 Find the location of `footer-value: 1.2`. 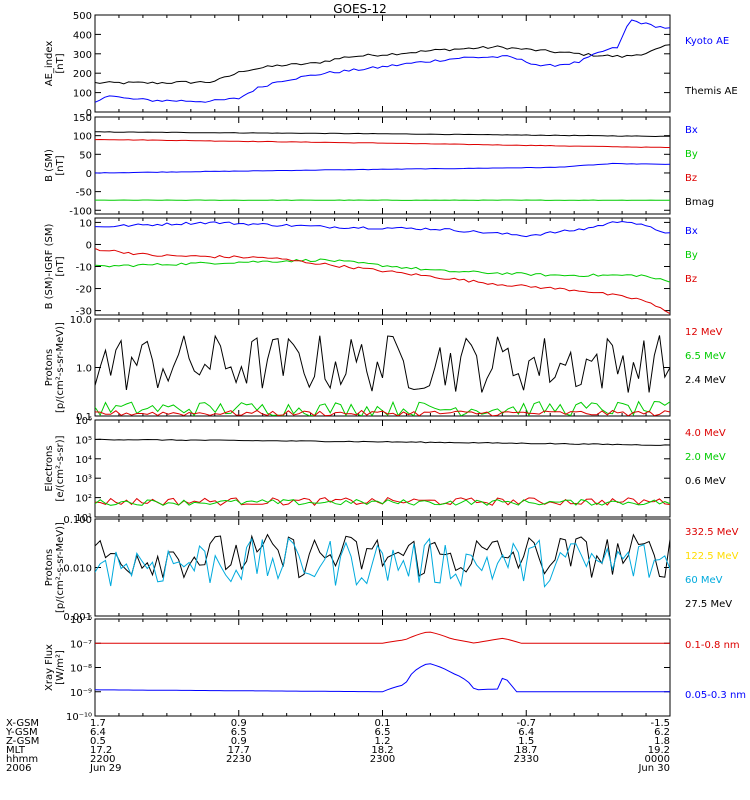

footer-value: 1.2 is located at coordinates (383, 741).